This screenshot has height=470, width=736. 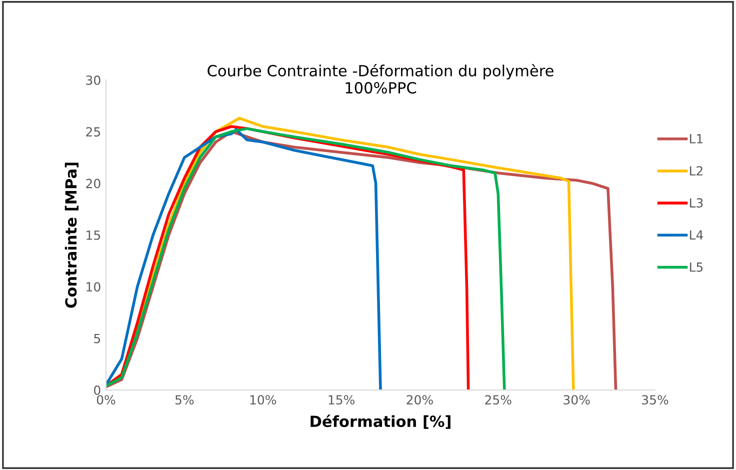 I want to click on legend-label: L2, so click(x=696, y=171).